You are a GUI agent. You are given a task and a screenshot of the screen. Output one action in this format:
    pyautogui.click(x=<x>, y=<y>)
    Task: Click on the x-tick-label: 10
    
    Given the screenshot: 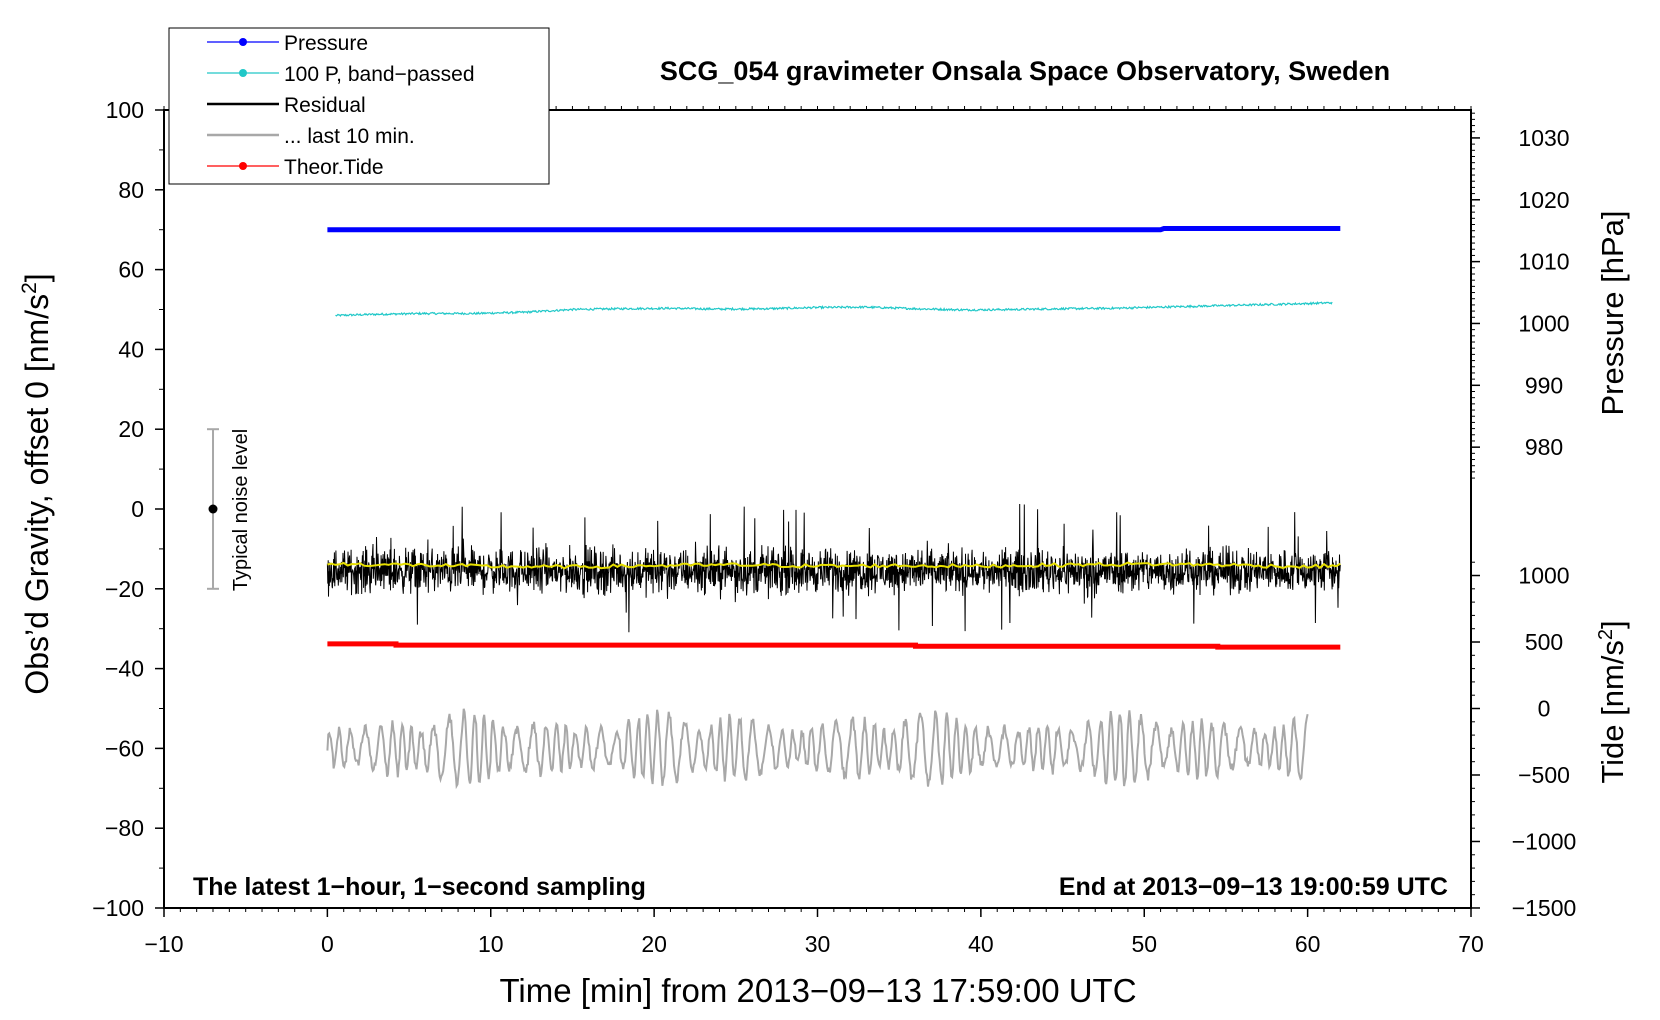 What is the action you would take?
    pyautogui.click(x=491, y=944)
    